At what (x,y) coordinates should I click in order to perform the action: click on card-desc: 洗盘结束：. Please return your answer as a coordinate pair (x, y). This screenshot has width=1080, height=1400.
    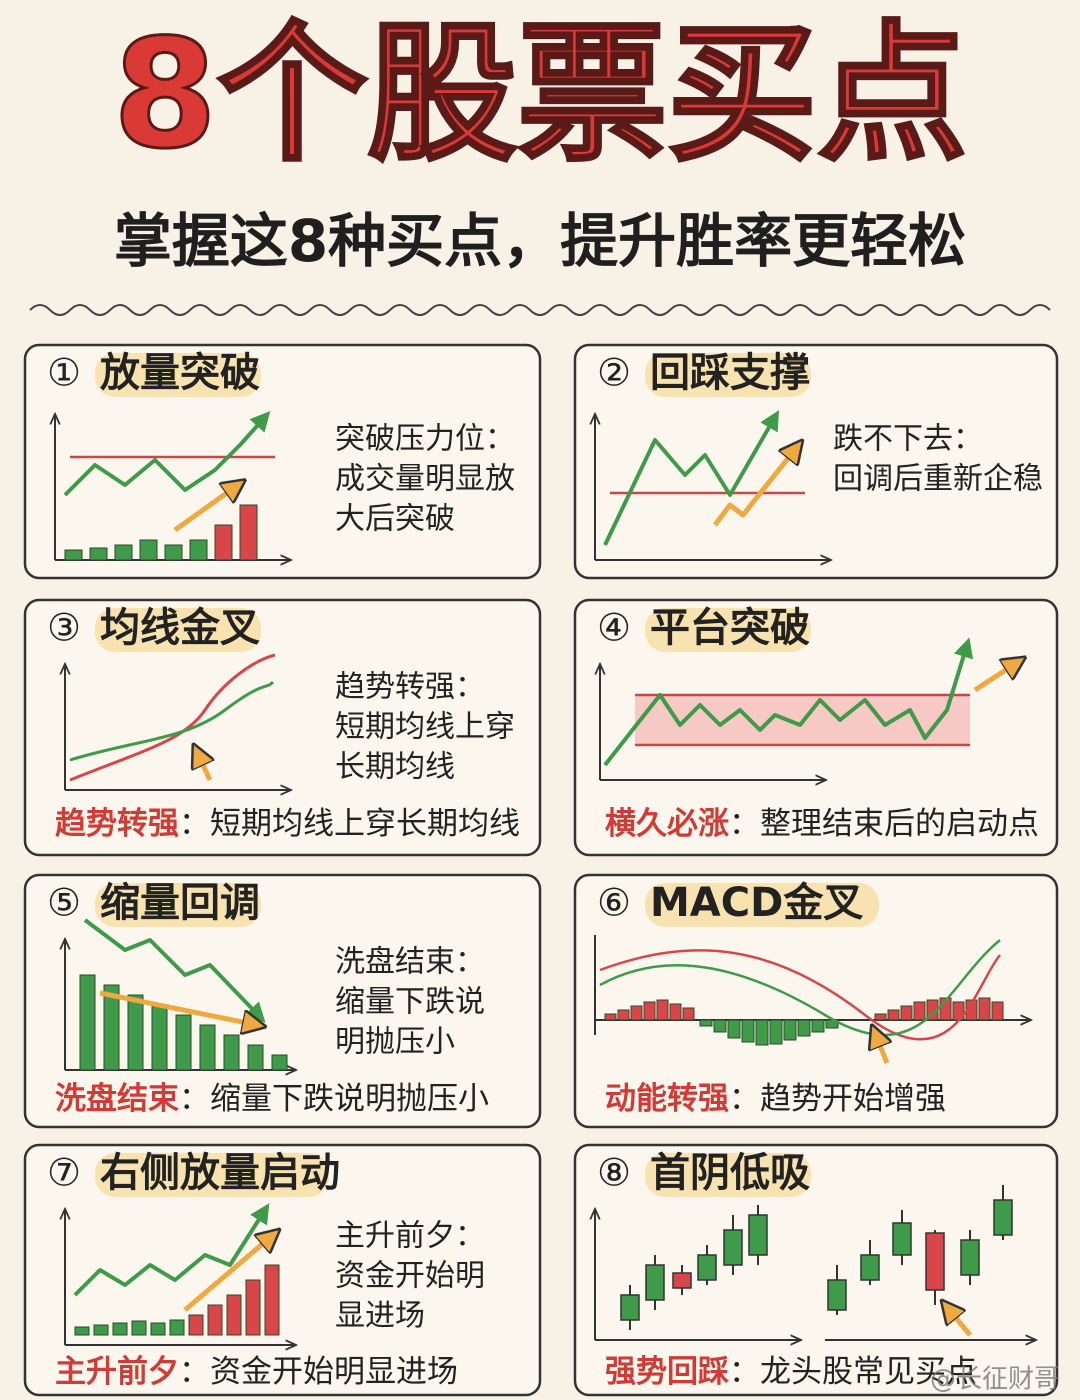
    Looking at the image, I should click on (410, 962).